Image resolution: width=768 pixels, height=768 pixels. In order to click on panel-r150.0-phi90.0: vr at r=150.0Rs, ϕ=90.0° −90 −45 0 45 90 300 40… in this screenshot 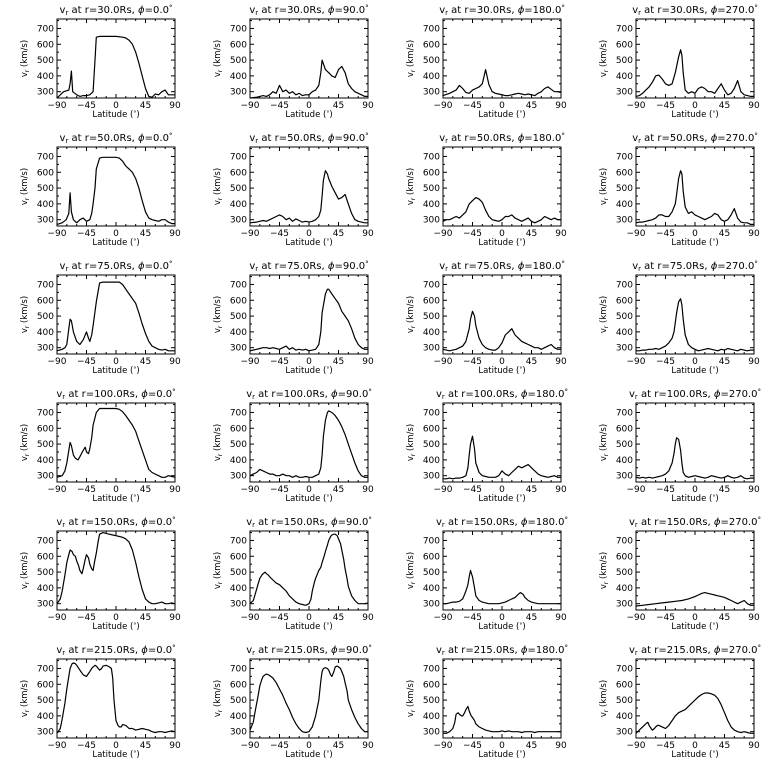, I will do `click(293, 574)`.